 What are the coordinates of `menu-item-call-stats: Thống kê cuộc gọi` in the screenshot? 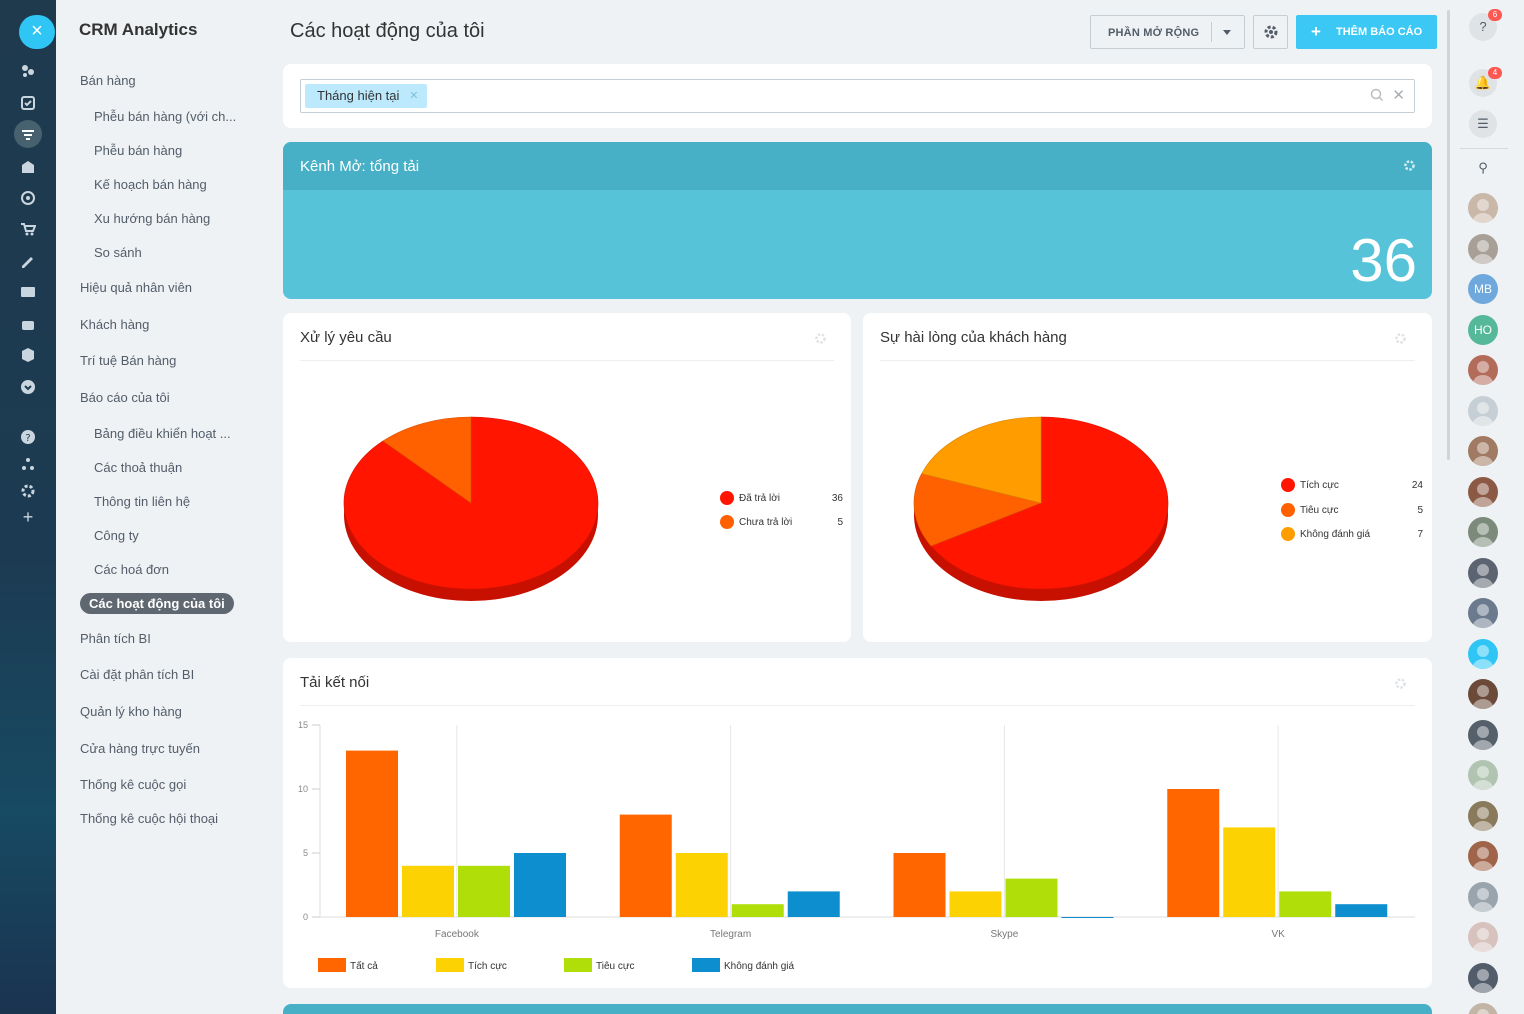 It's located at (133, 784).